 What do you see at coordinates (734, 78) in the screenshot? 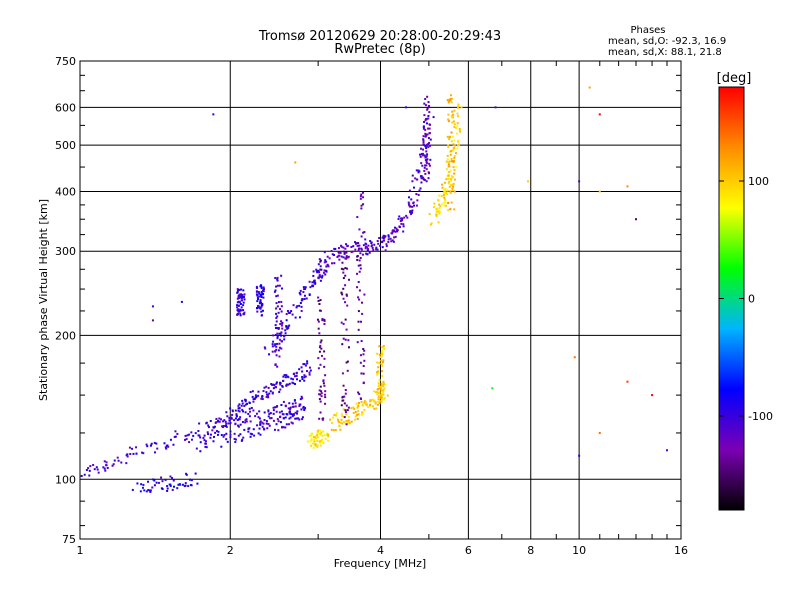
I see `colorbar-label: [deg]` at bounding box center [734, 78].